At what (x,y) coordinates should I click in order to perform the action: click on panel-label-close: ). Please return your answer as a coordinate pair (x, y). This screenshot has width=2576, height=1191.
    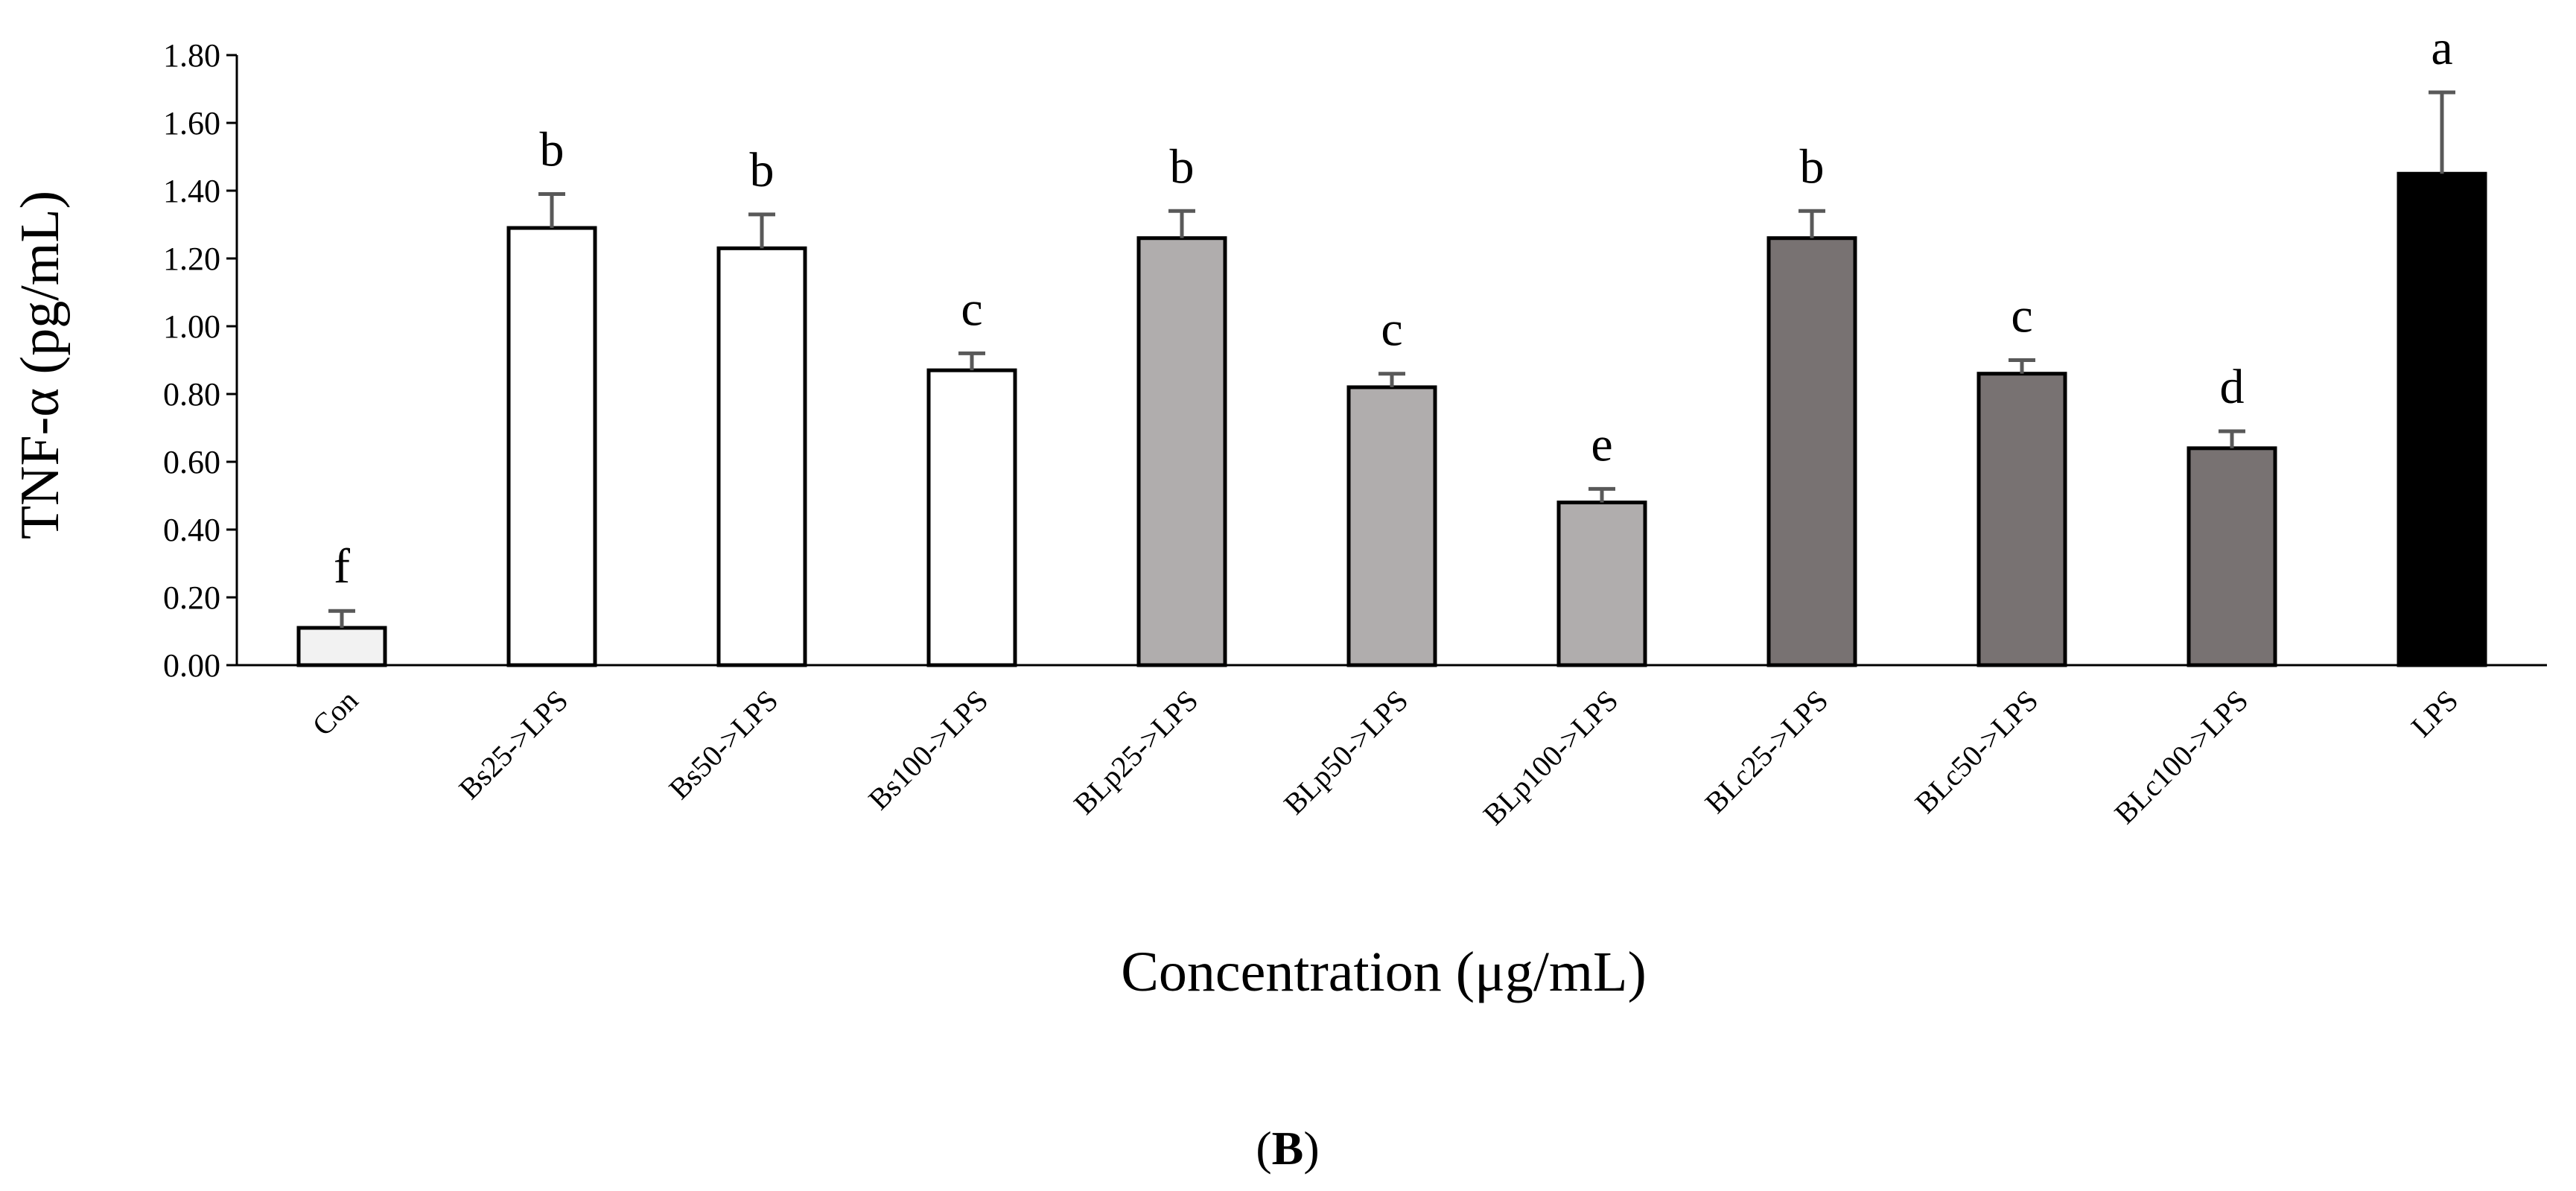
    Looking at the image, I should click on (1311, 1149).